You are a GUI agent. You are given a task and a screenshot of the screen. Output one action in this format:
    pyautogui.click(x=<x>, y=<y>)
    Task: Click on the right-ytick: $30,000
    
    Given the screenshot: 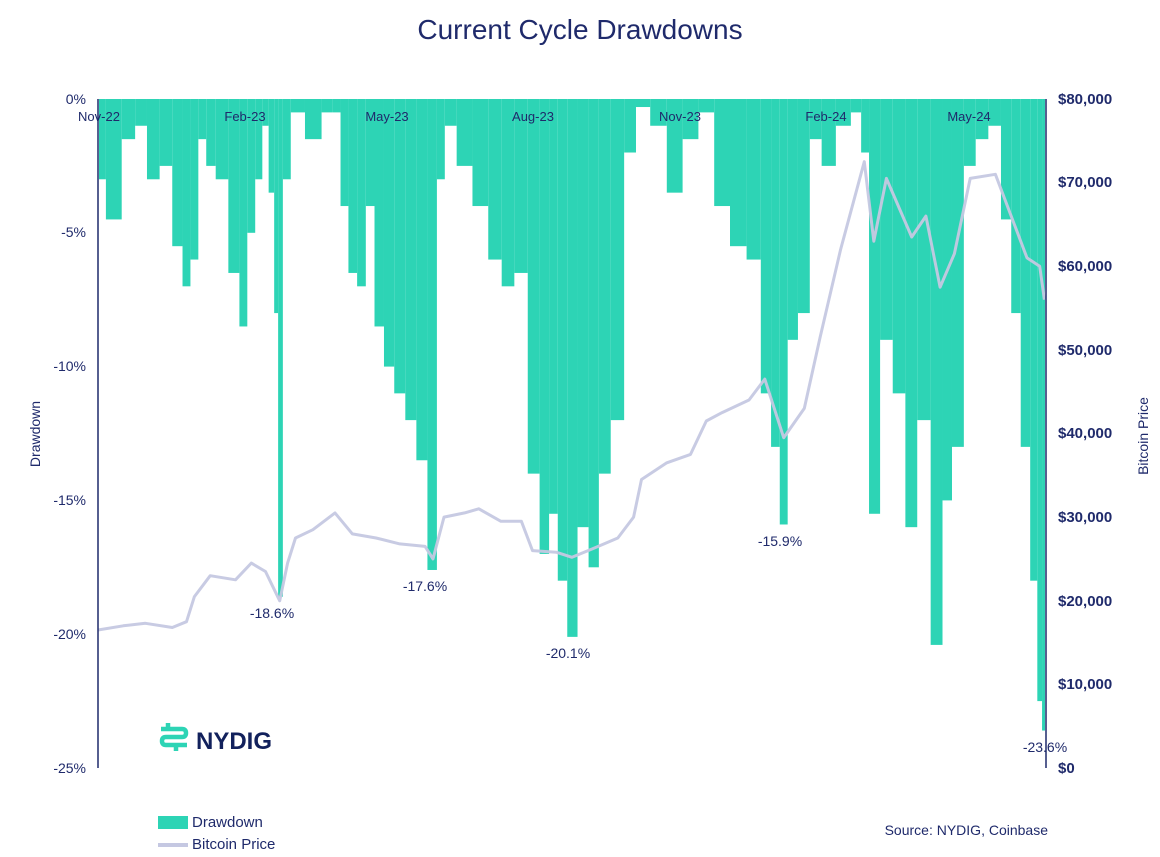 What is the action you would take?
    pyautogui.click(x=1085, y=517)
    